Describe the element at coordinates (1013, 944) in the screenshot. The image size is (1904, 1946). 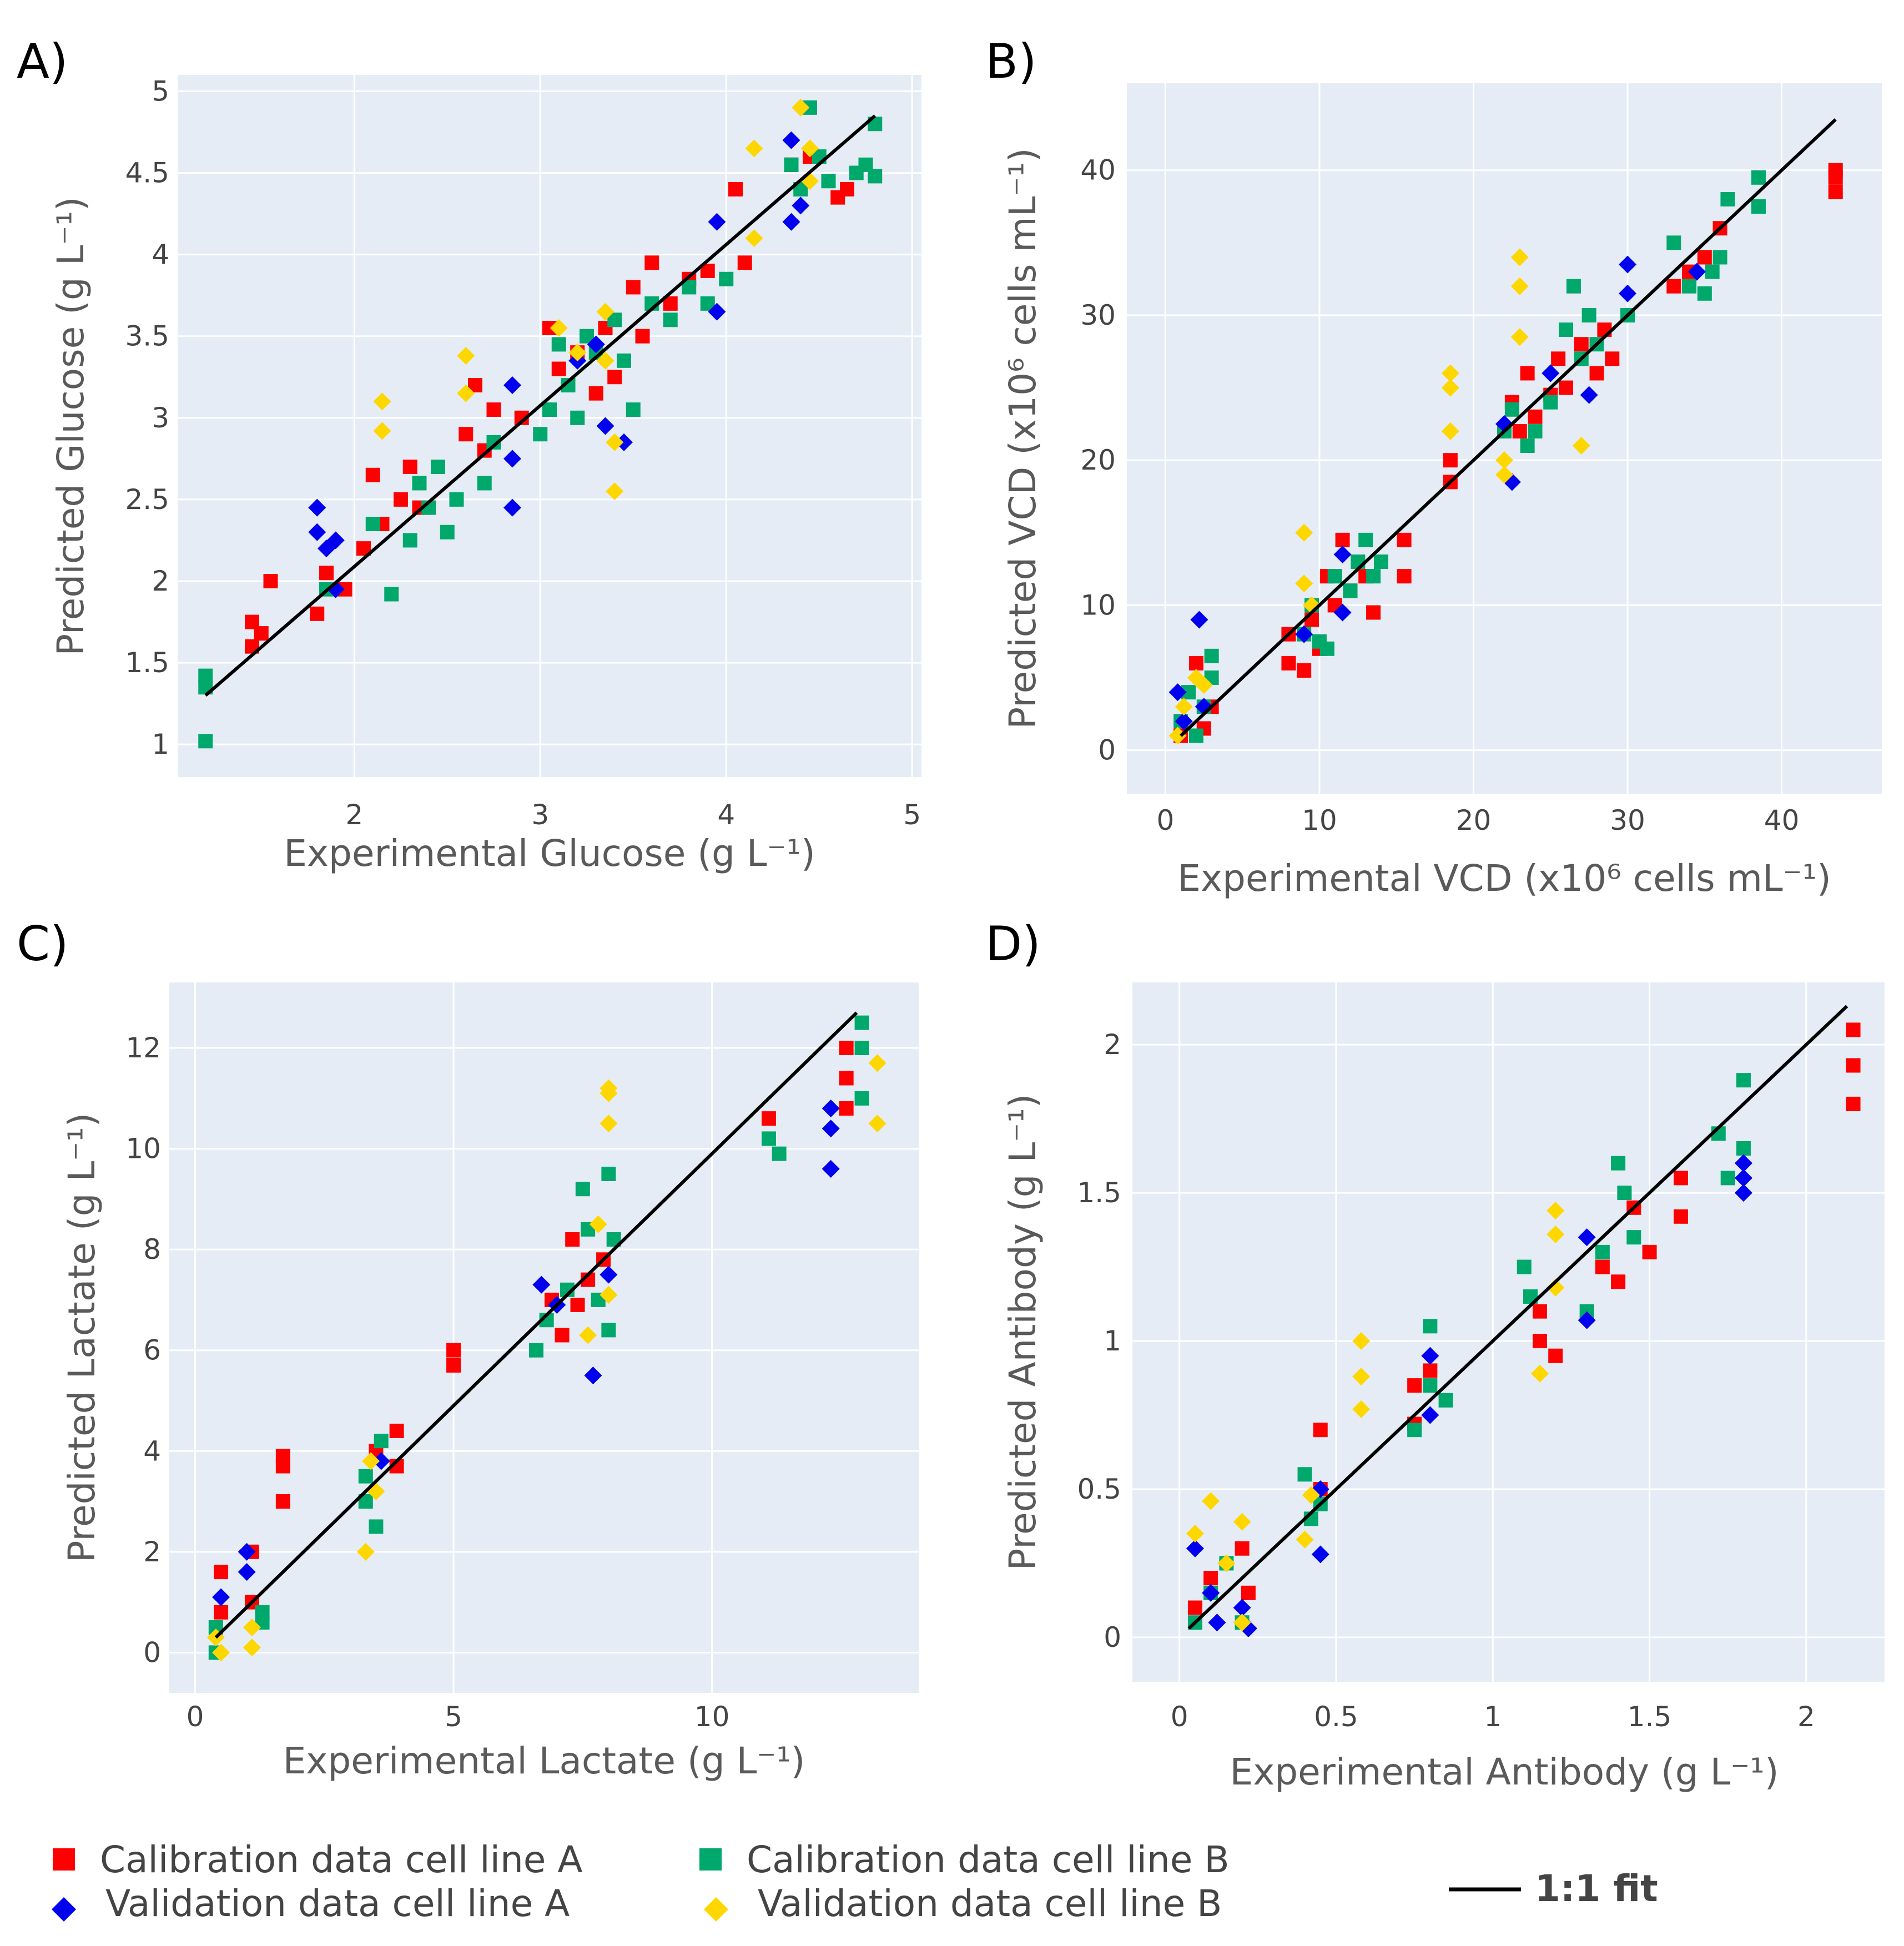
I see `panel-label: D)` at that location.